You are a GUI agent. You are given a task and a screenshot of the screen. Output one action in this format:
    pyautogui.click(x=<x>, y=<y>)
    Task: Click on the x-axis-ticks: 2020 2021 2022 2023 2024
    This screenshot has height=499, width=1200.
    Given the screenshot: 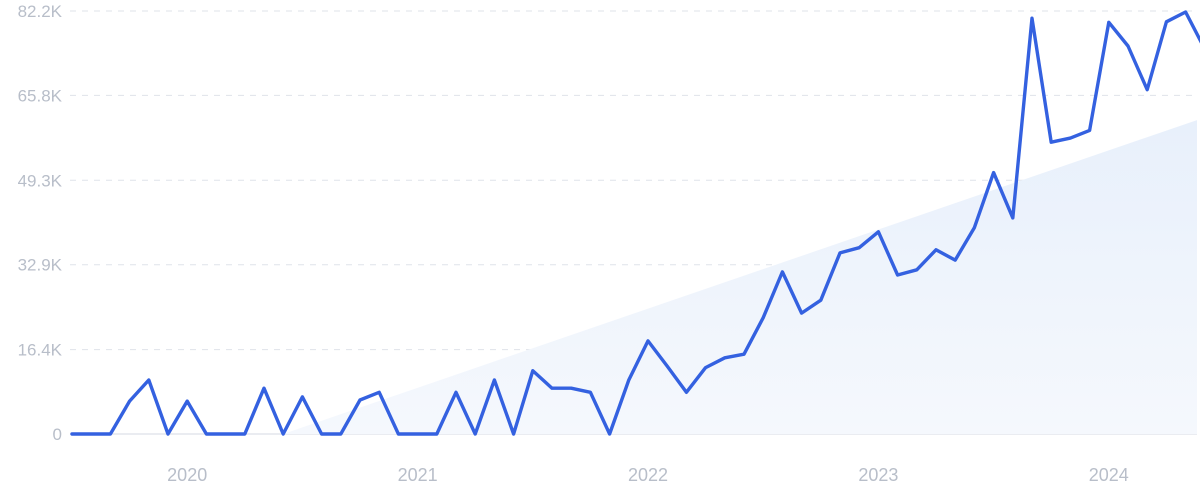 What is the action you would take?
    pyautogui.click(x=648, y=475)
    